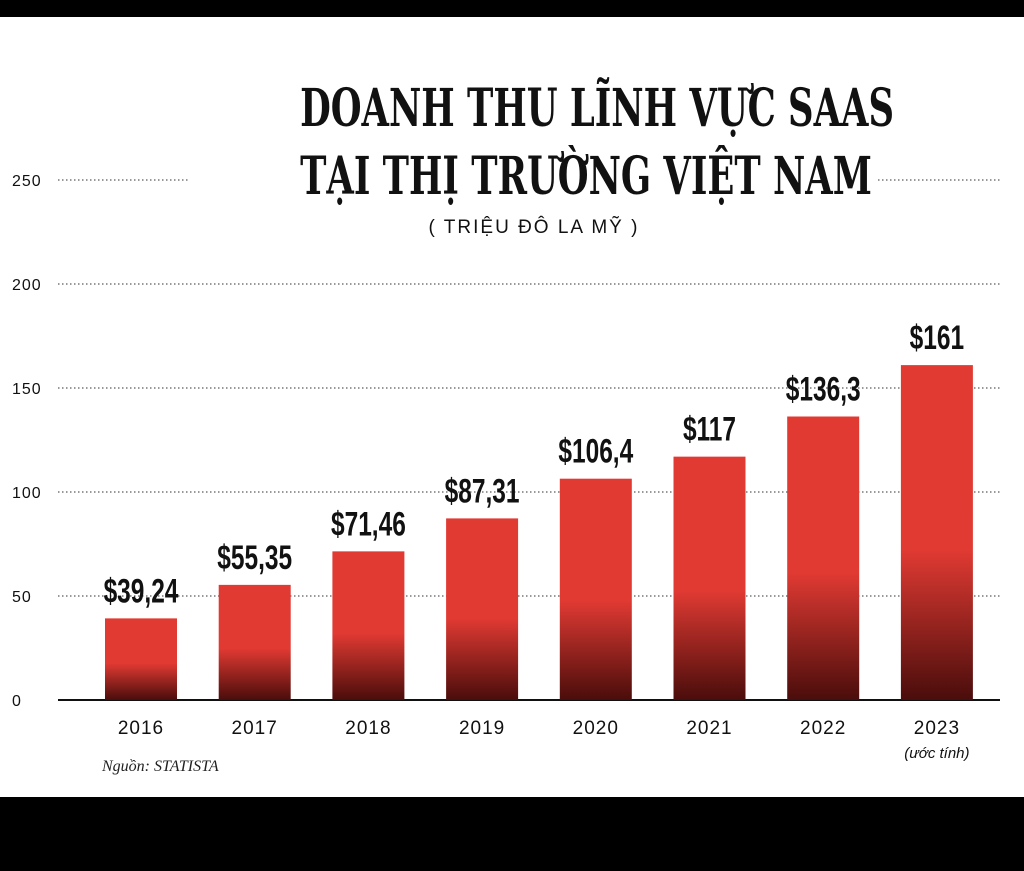 The width and height of the screenshot is (1024, 871). What do you see at coordinates (27, 389) in the screenshot?
I see `y-tick-label: 150` at bounding box center [27, 389].